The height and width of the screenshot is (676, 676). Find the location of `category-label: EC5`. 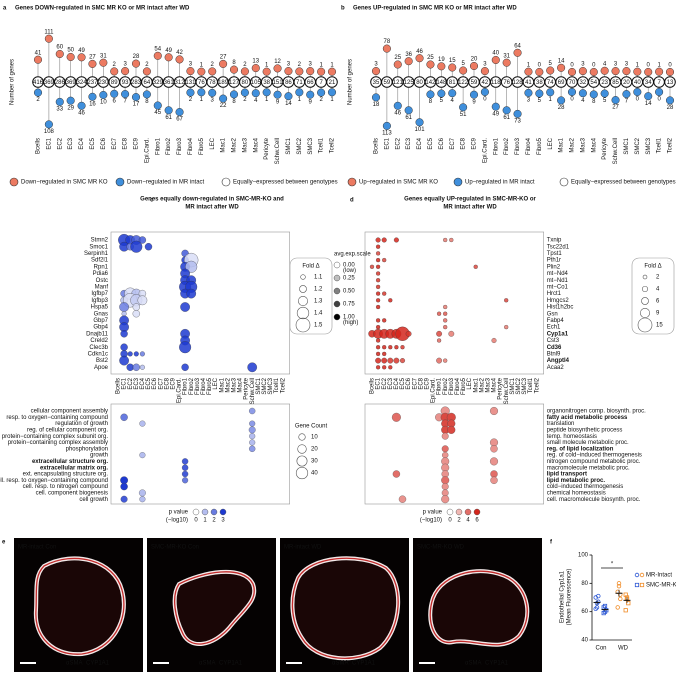

category-label: EC5 is located at coordinates (431, 143).